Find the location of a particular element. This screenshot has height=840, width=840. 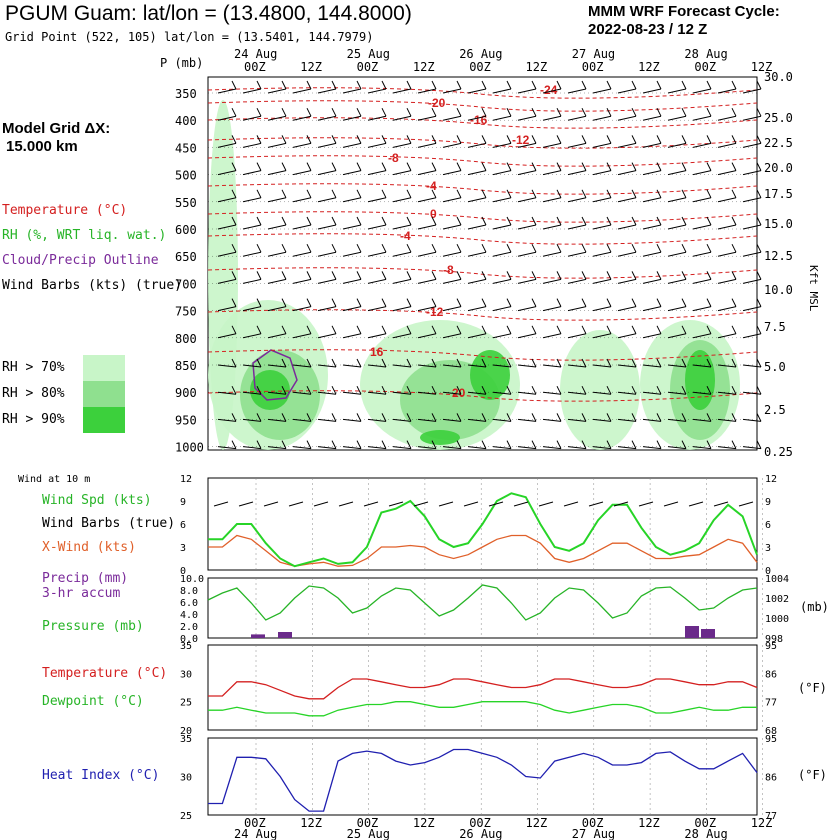

temp-contour-label-6: 0 is located at coordinates (433, 214).